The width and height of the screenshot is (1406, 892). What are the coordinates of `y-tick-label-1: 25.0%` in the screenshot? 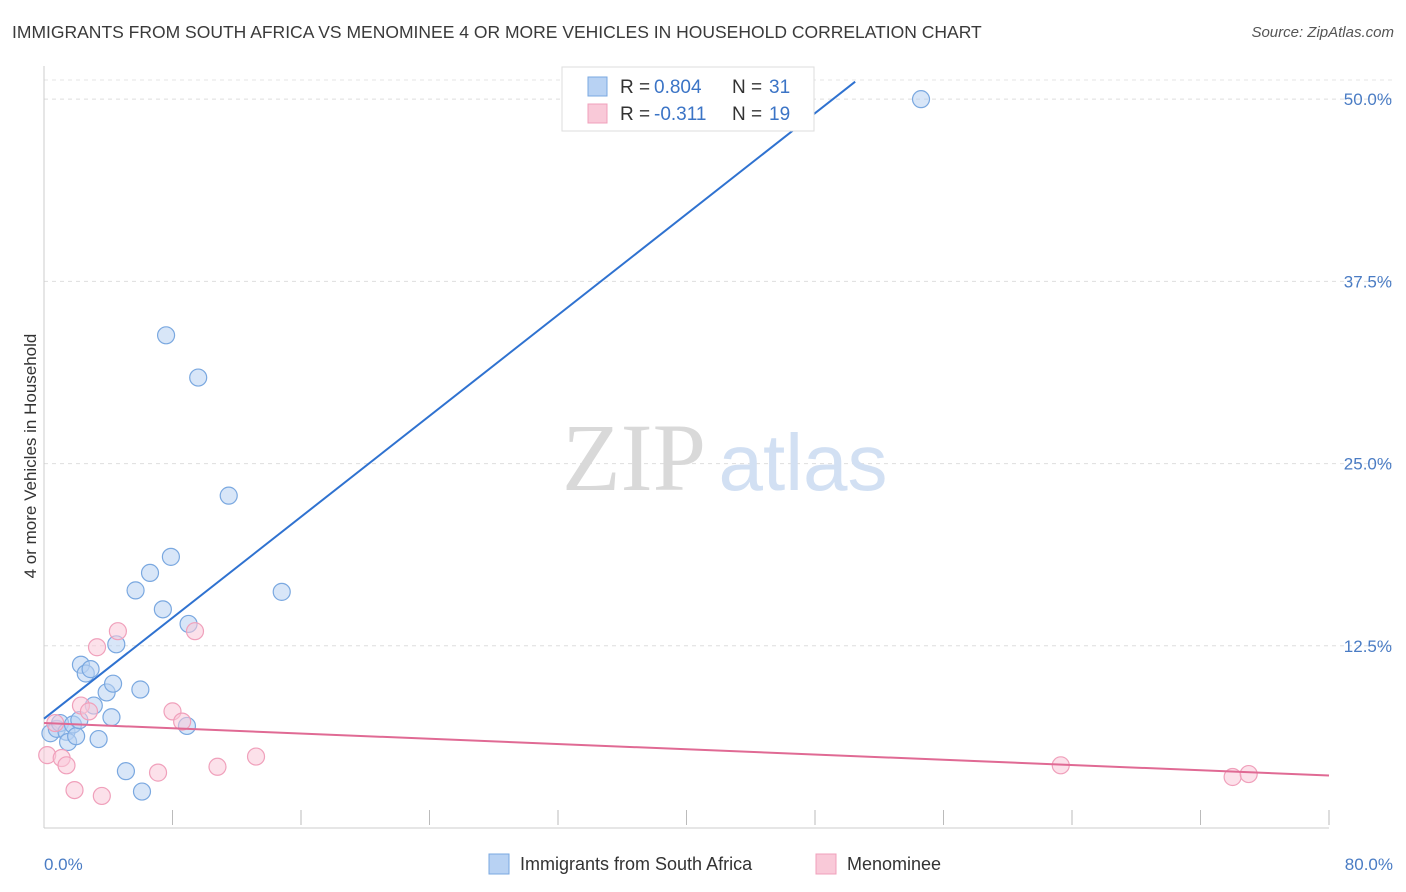 It's located at (1368, 464).